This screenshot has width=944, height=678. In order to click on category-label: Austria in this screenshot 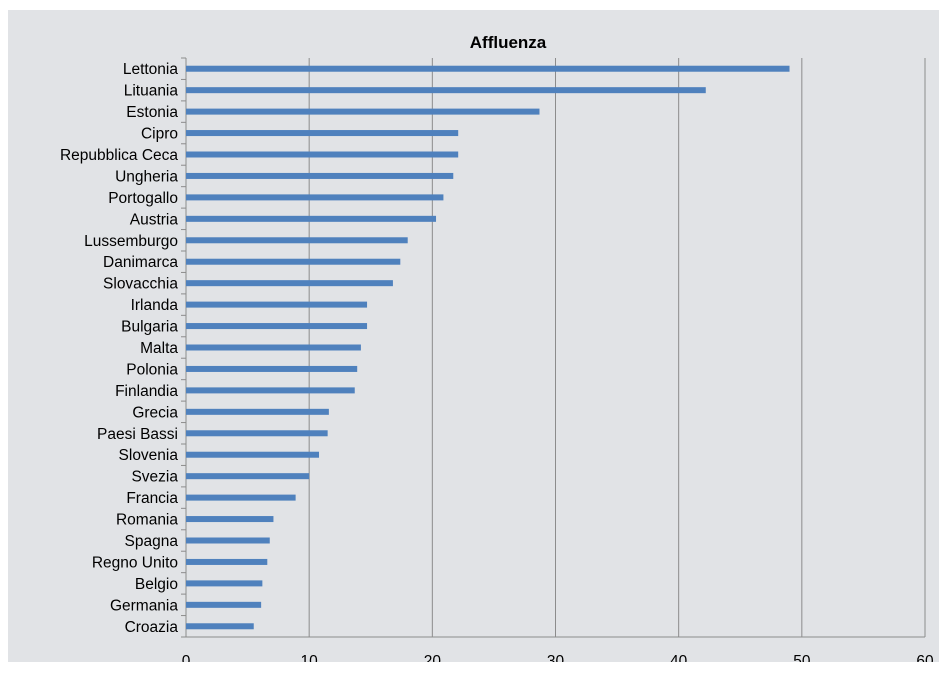, I will do `click(154, 219)`.